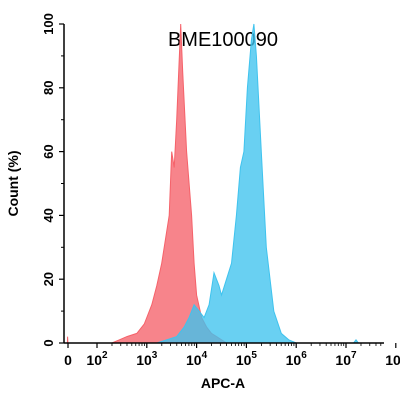 The height and width of the screenshot is (402, 400). What do you see at coordinates (48, 215) in the screenshot?
I see `y-tick-label: 40` at bounding box center [48, 215].